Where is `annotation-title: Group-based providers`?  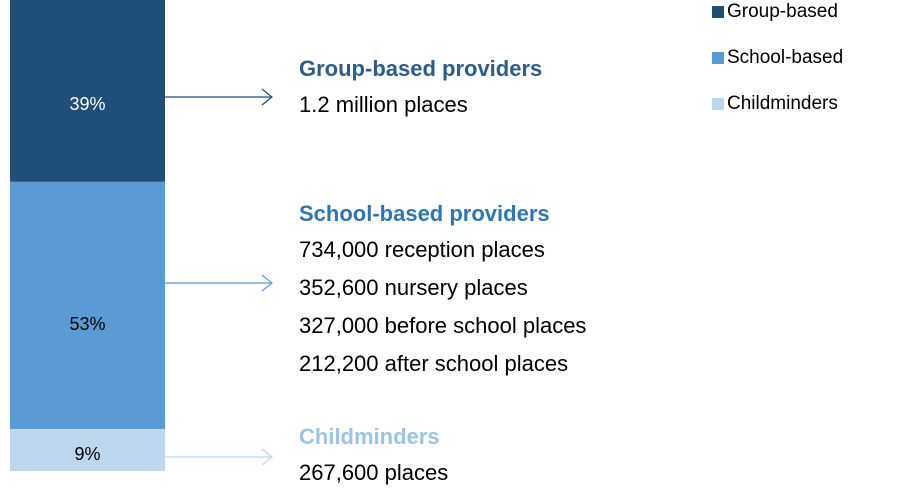 annotation-title: Group-based providers is located at coordinates (420, 68).